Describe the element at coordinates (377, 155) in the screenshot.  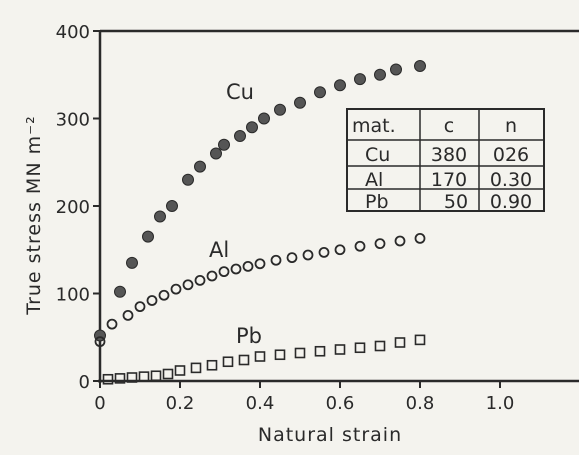
I see `table-cell-cu-mat: Cu` at that location.